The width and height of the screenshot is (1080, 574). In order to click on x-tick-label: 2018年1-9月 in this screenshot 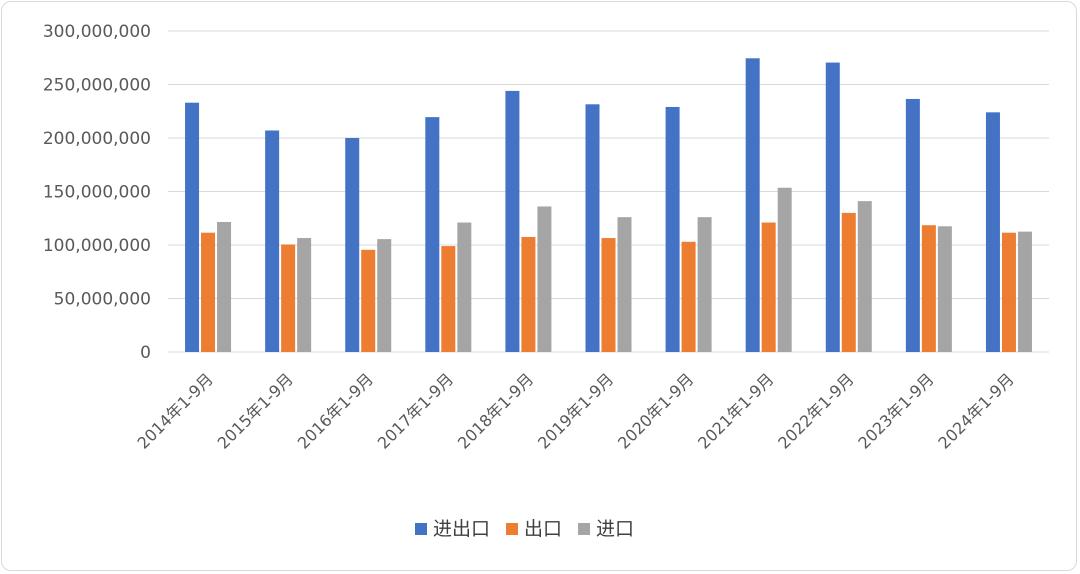, I will do `click(495, 410)`.